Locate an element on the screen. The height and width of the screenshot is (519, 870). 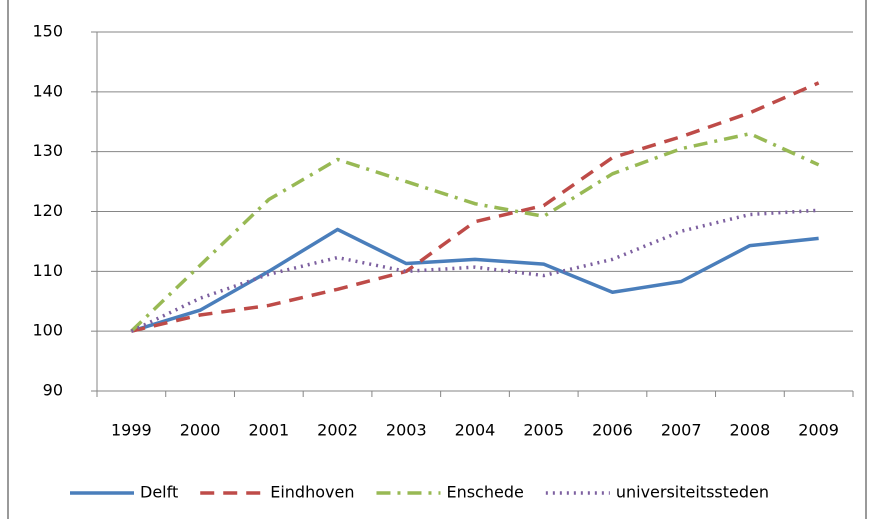
x-tick-label: 2004 is located at coordinates (475, 430).